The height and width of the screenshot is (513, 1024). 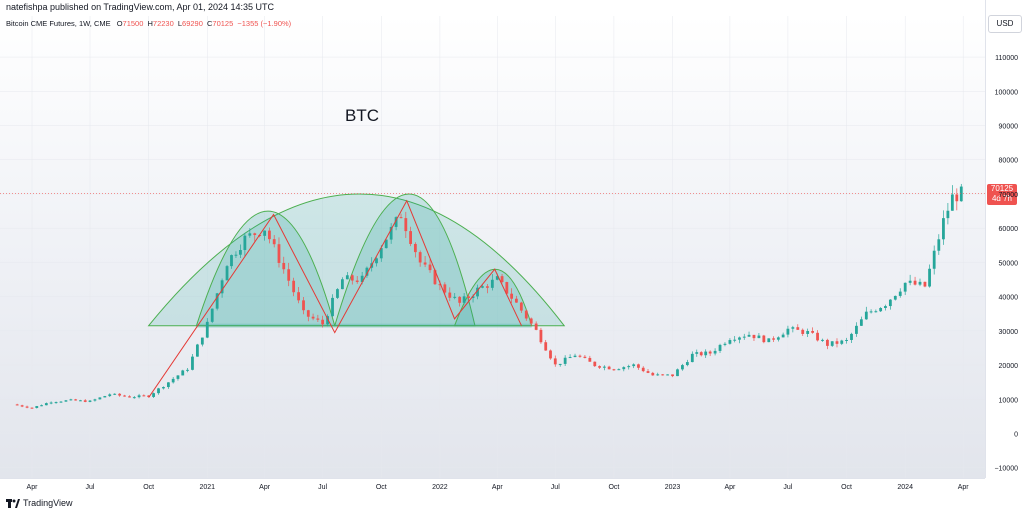 What do you see at coordinates (356, 260) in the screenshot?
I see `big-arc` at bounding box center [356, 260].